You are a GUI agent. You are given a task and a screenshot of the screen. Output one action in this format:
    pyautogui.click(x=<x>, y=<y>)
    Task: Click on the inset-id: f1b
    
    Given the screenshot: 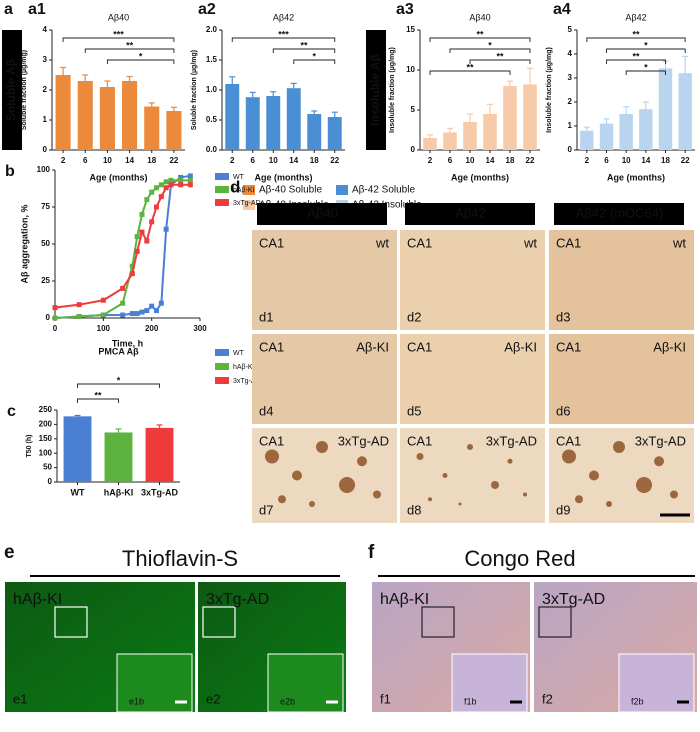 What is the action you would take?
    pyautogui.click(x=470, y=701)
    